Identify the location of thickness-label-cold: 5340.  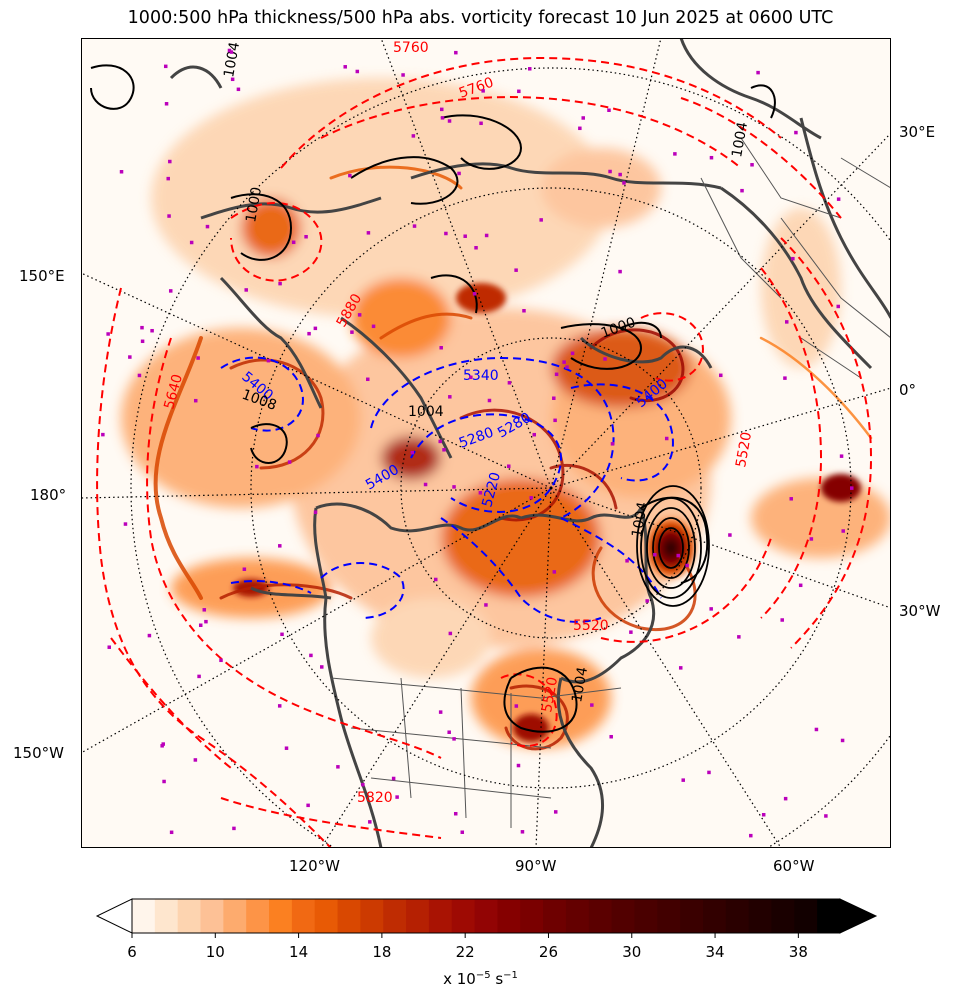
(481, 376).